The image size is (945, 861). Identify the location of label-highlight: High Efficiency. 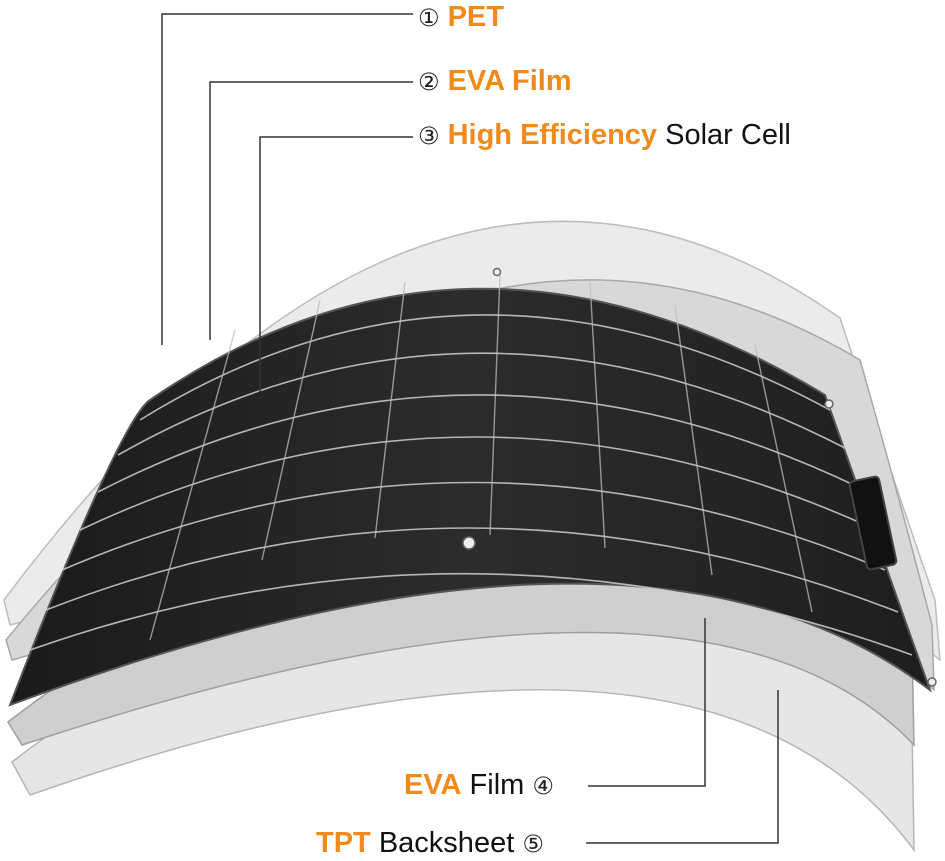
(552, 135).